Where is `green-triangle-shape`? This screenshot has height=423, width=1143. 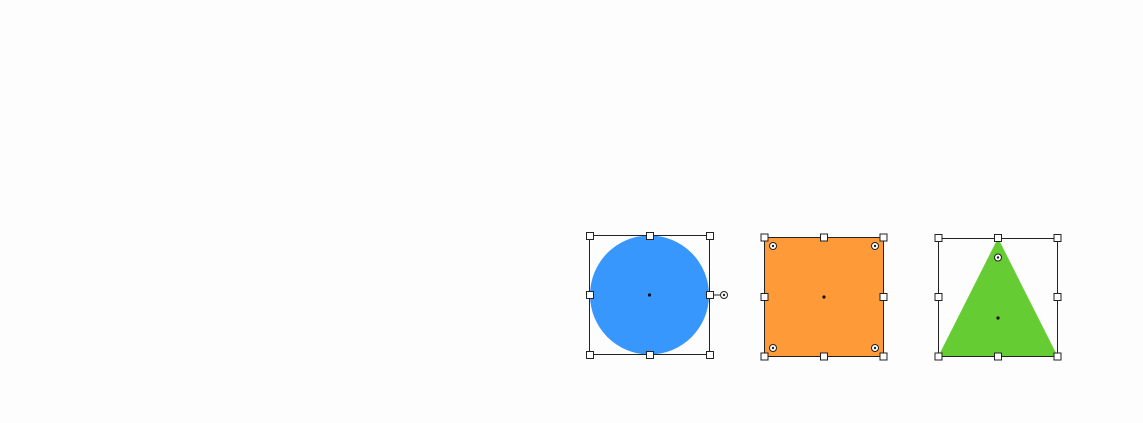 green-triangle-shape is located at coordinates (998, 297).